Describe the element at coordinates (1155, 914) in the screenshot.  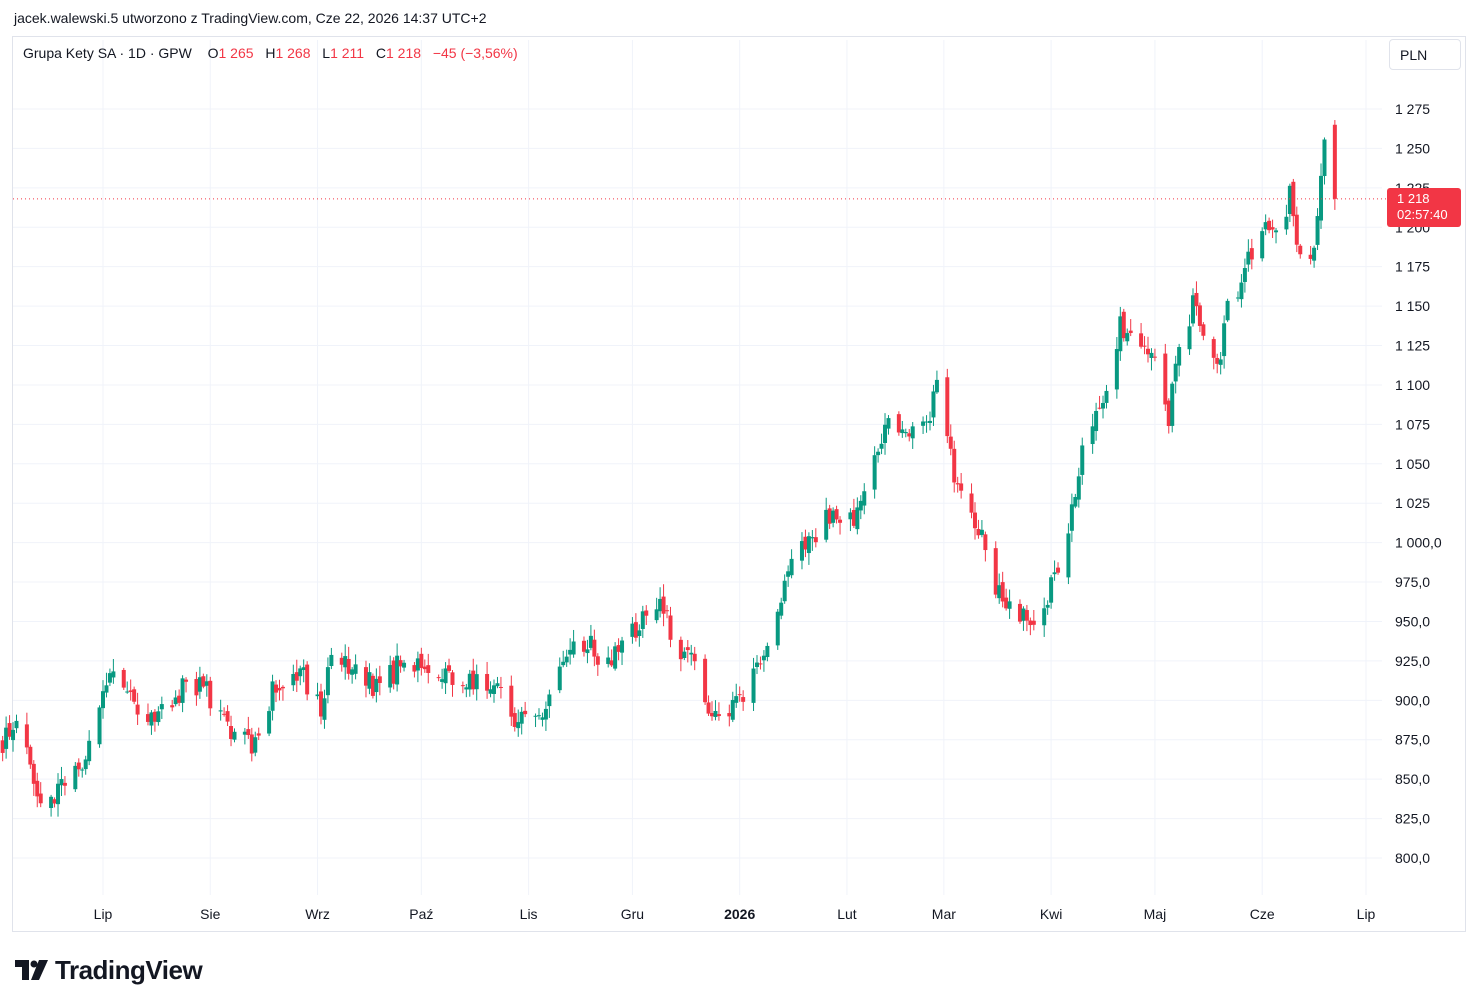
I see `time-tick-label: Maj` at that location.